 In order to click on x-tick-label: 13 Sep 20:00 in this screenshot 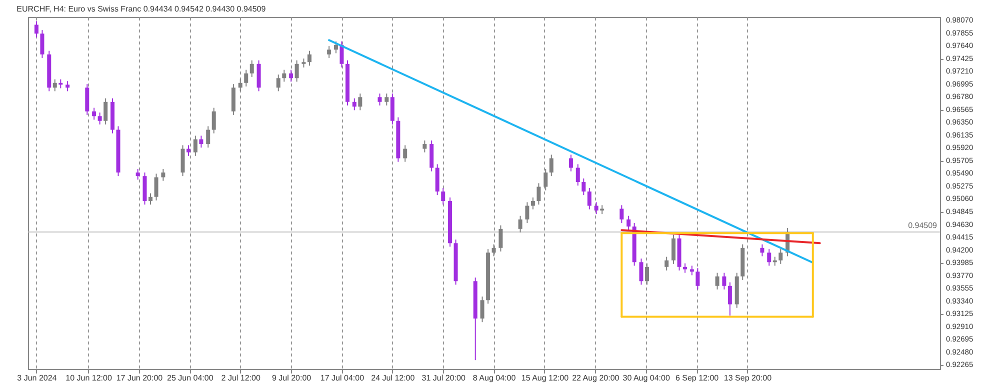, I will do `click(748, 378)`.